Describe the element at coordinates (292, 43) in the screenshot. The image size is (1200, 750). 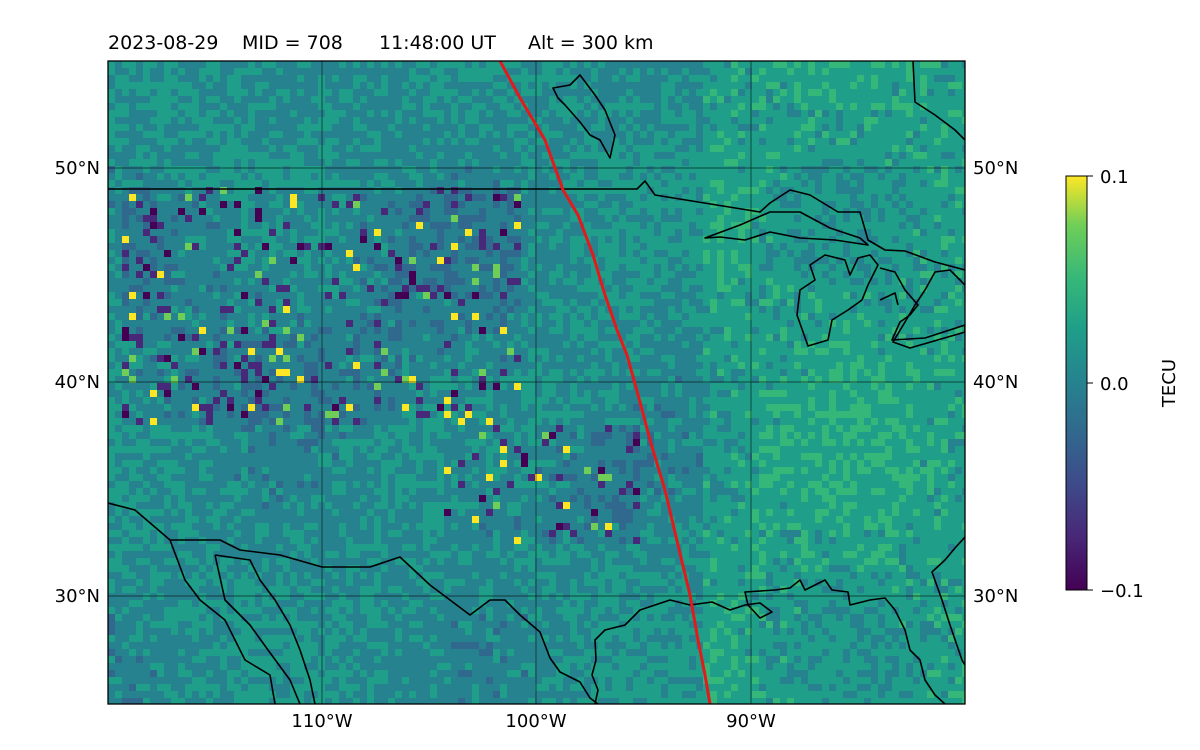
I see `map-title-mid: MID = 708` at that location.